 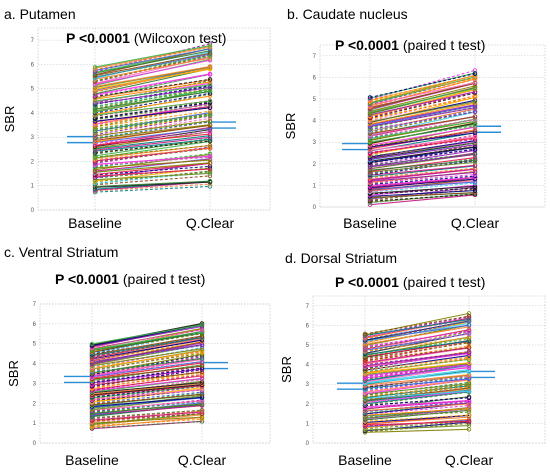 I want to click on y-tick-label: 1, so click(x=308, y=424).